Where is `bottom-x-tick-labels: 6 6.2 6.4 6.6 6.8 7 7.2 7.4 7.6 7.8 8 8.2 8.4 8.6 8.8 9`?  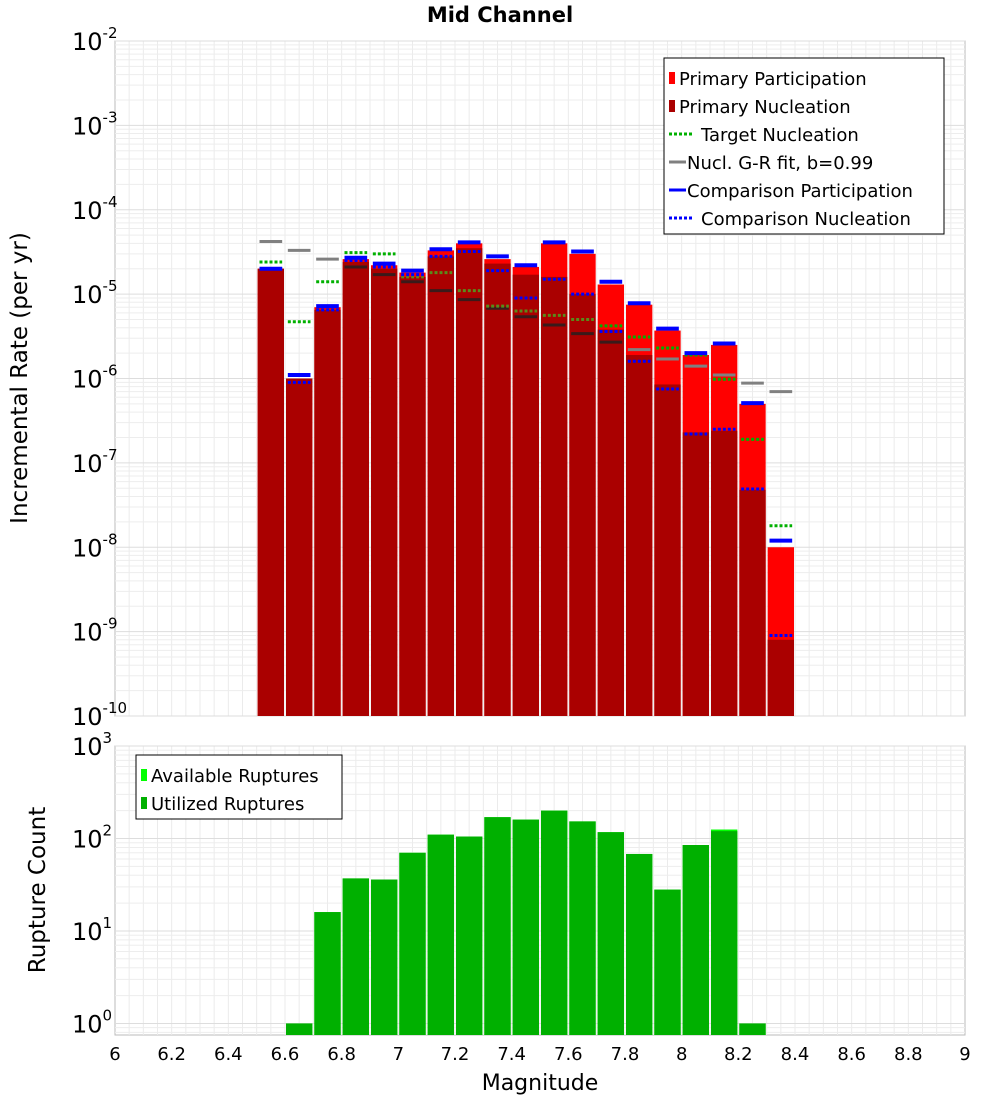
bottom-x-tick-labels: 6 6.2 6.4 6.6 6.8 7 7.2 7.4 7.6 7.8 8 8.2 8.4 8.6 8.8 9 is located at coordinates (539, 1054).